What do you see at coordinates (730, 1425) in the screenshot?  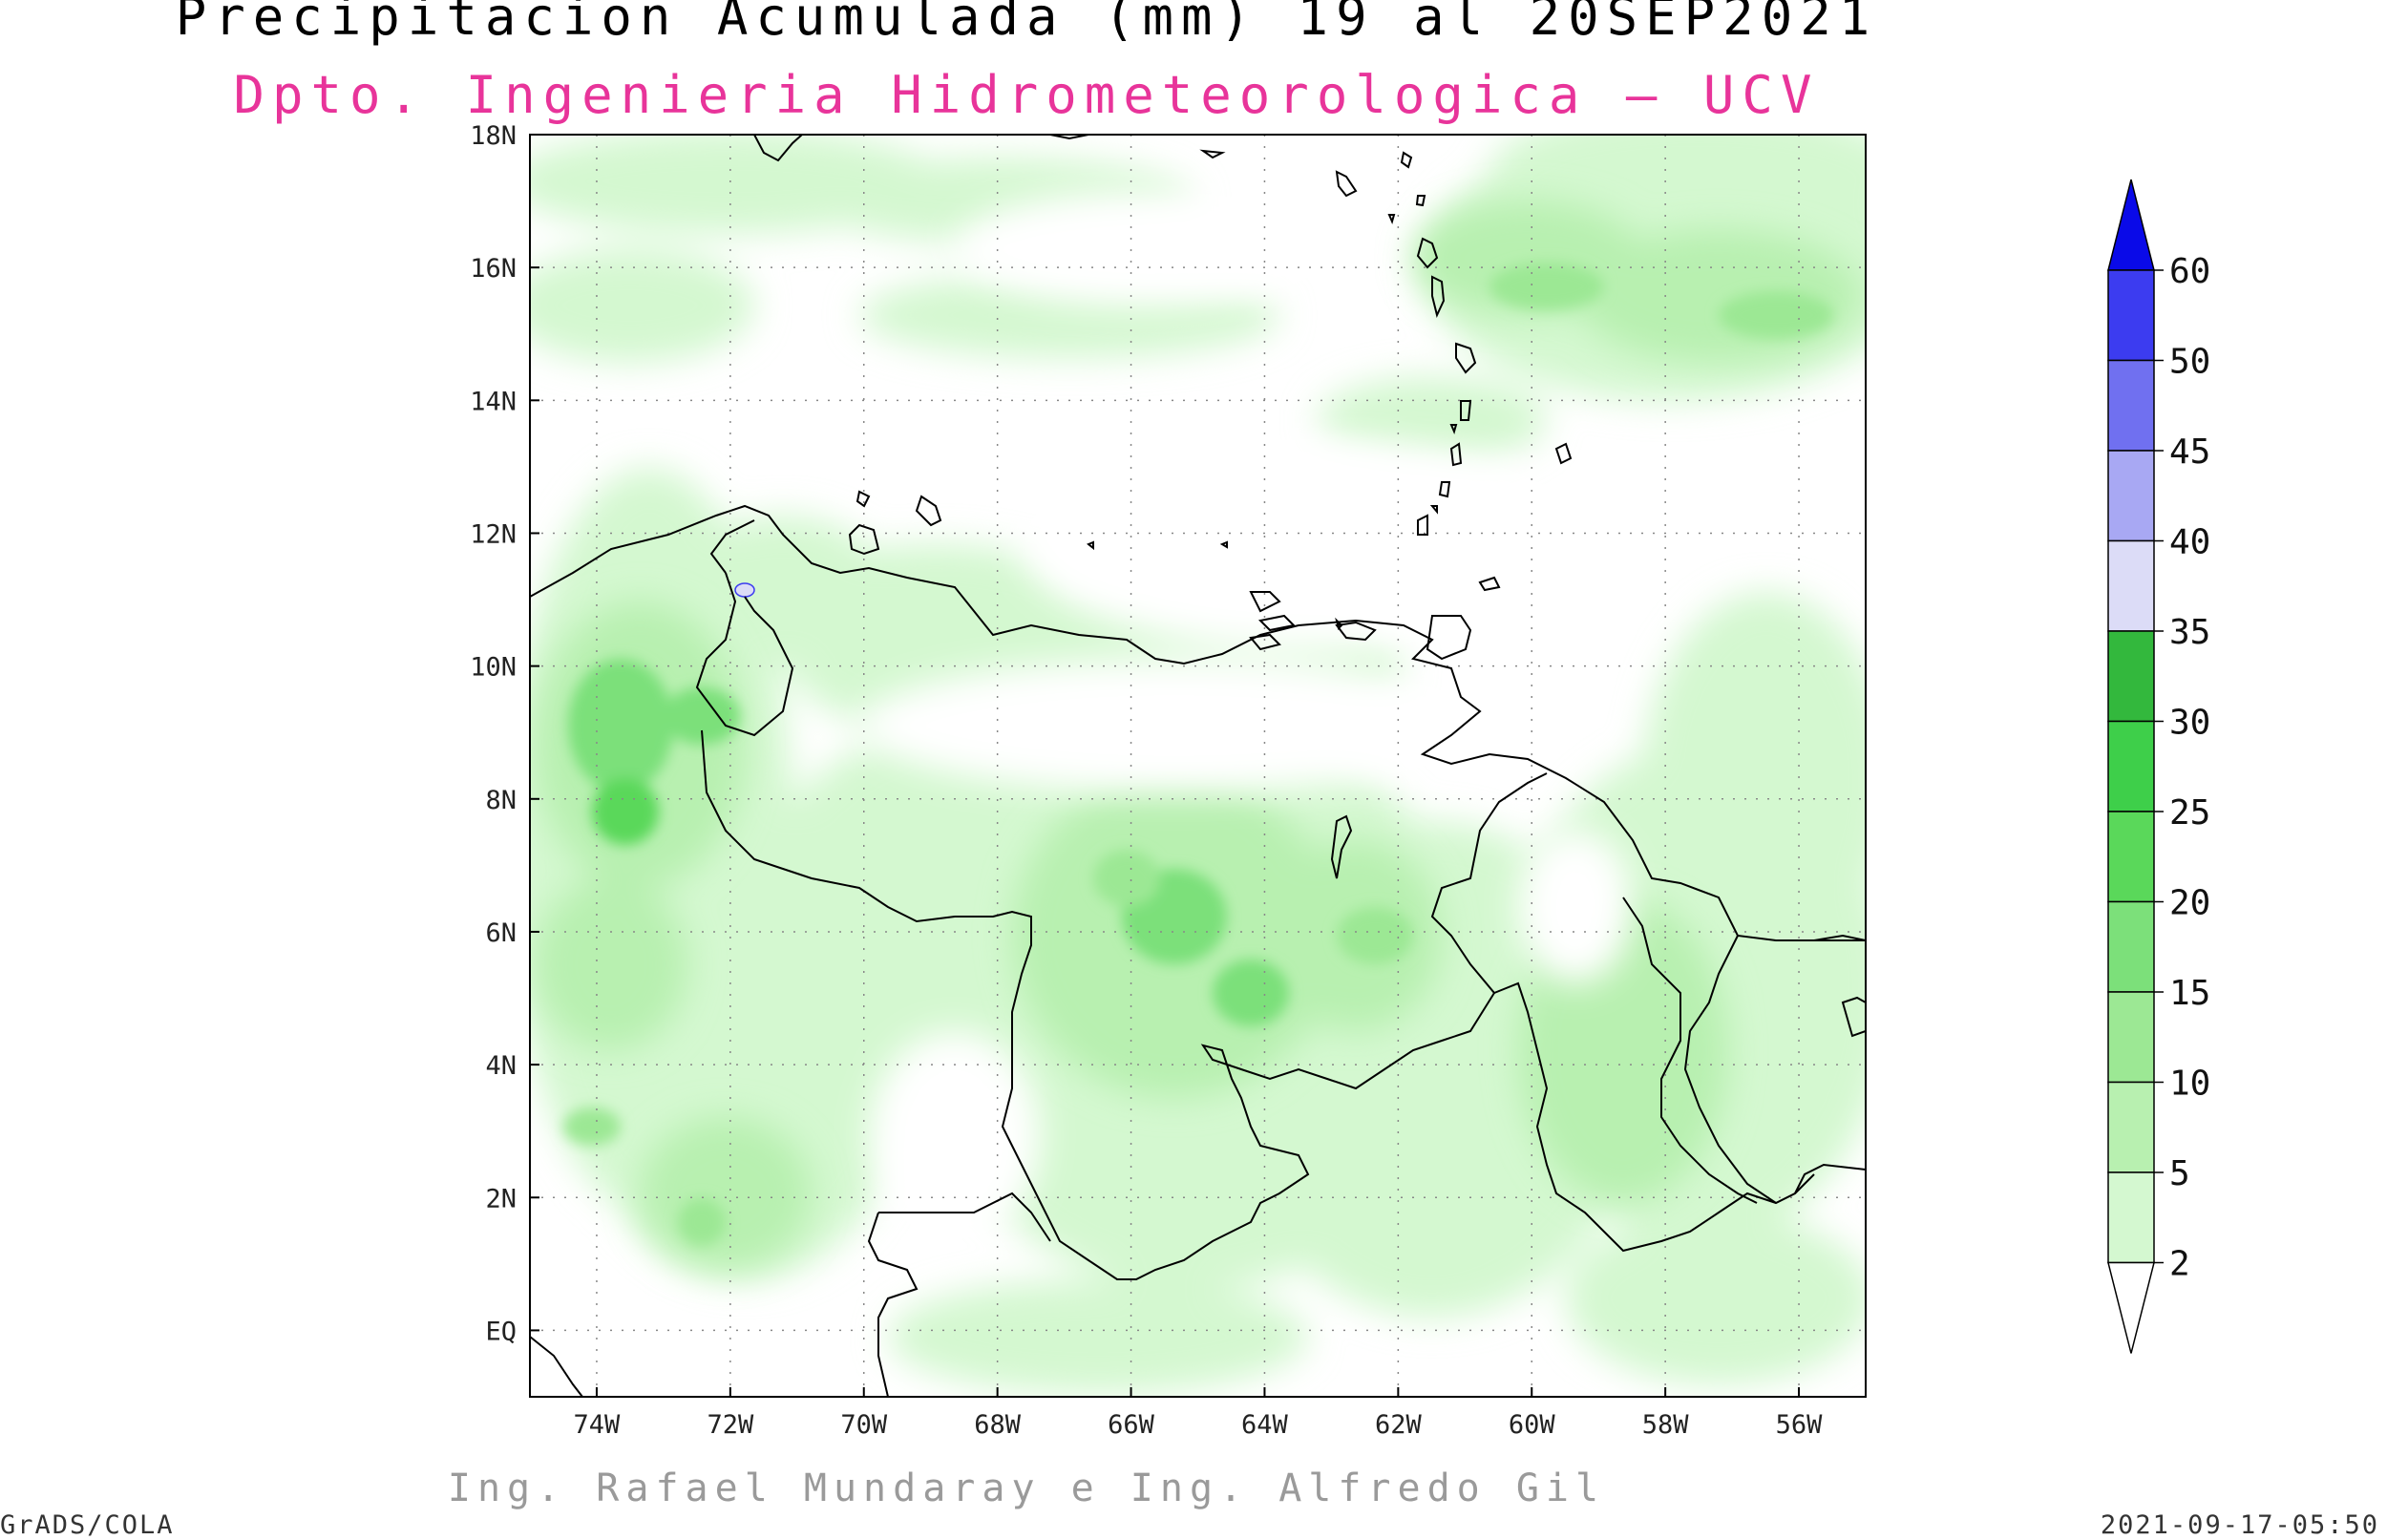 I see `lon-tick-label: 72W` at bounding box center [730, 1425].